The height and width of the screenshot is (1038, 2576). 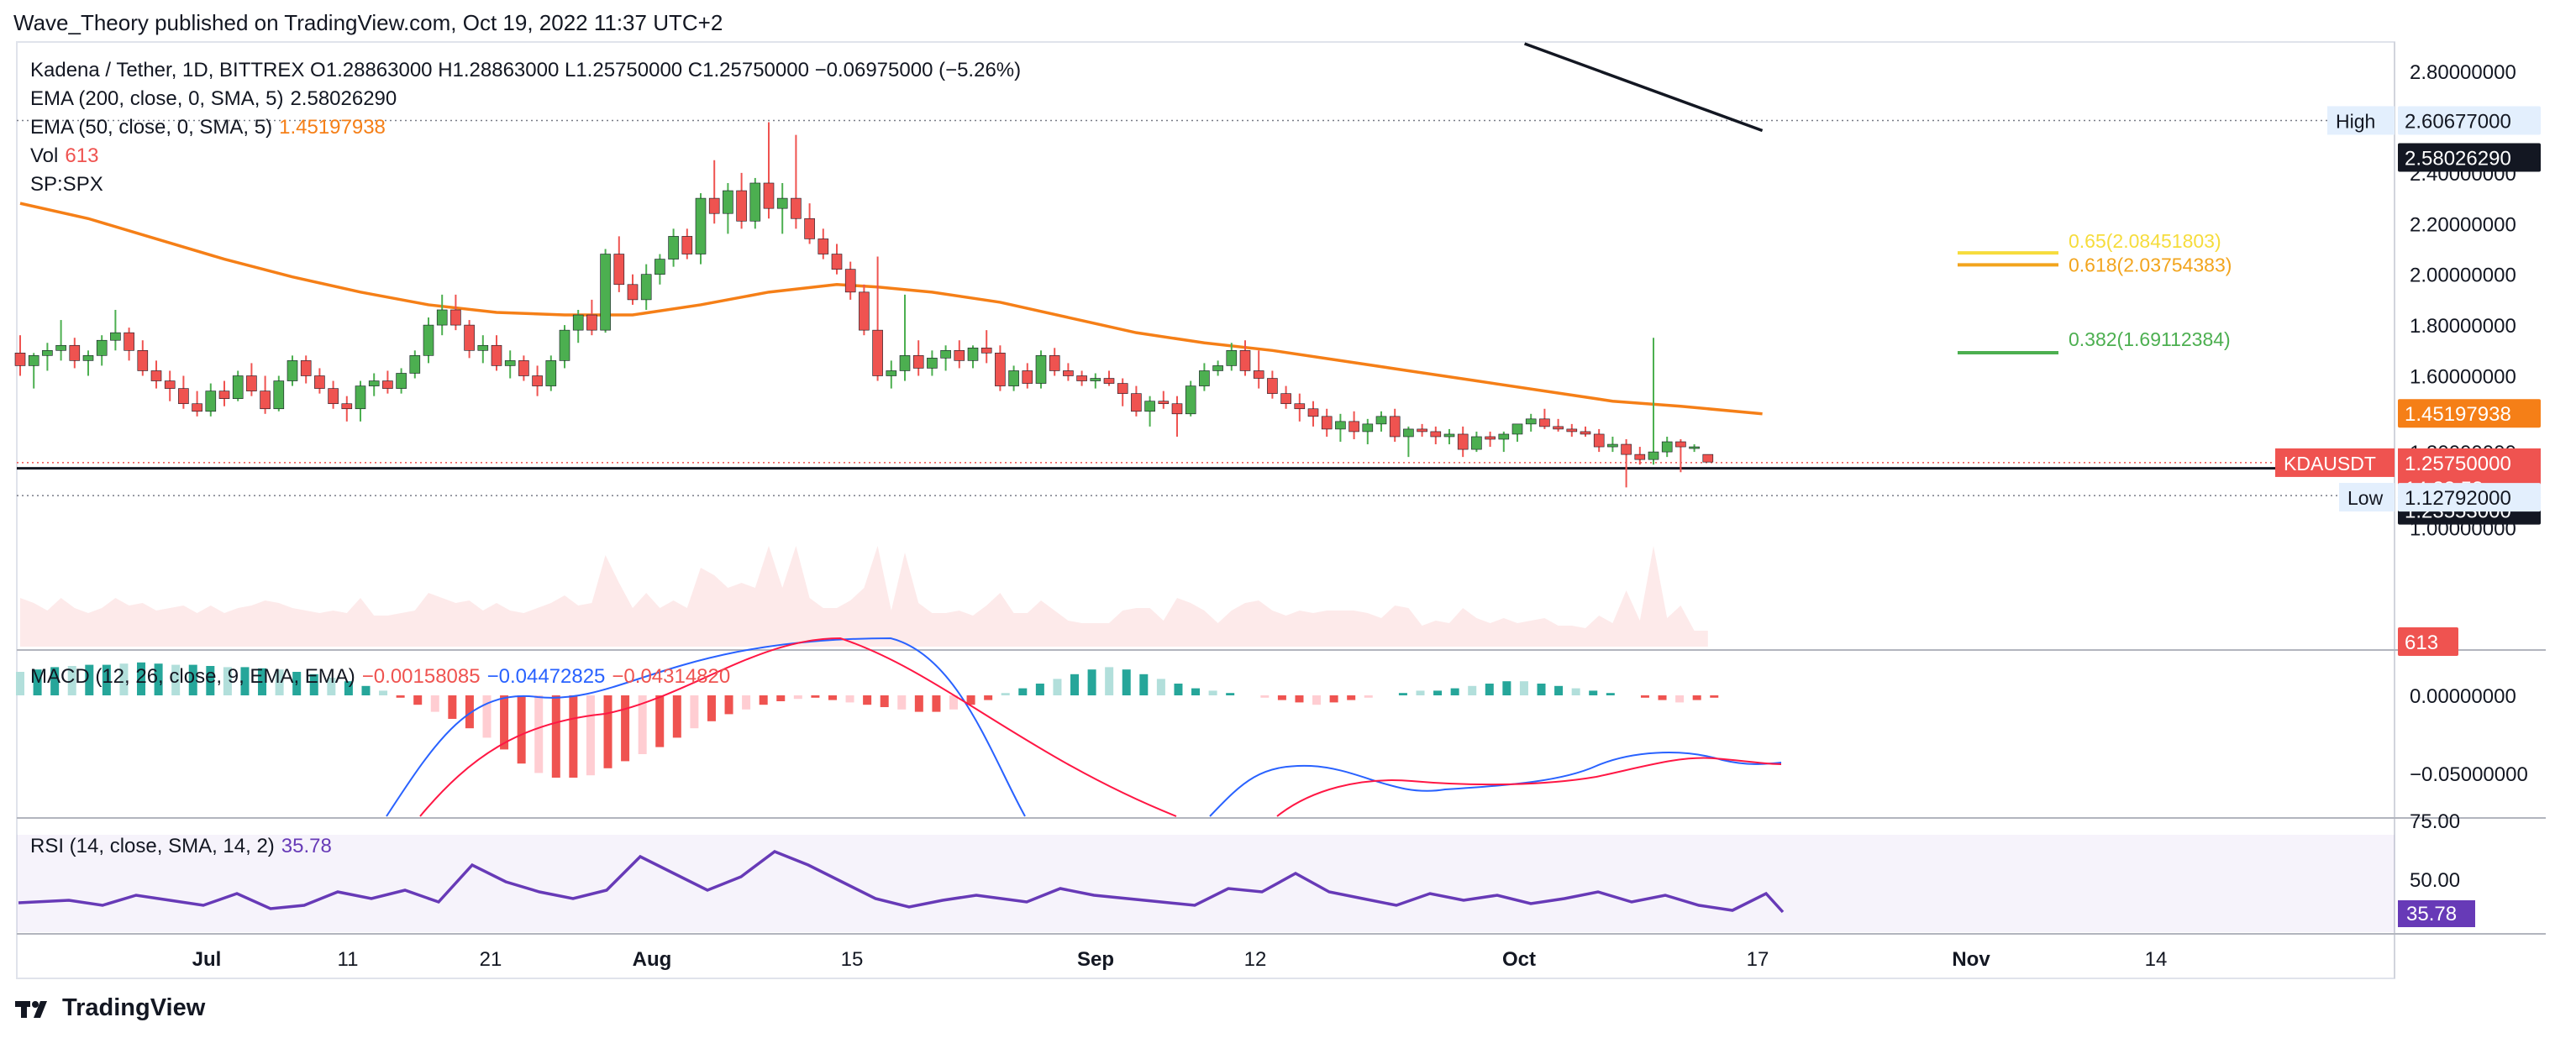 I want to click on fib-level-label: 0.382(1.69112384), so click(x=2150, y=339).